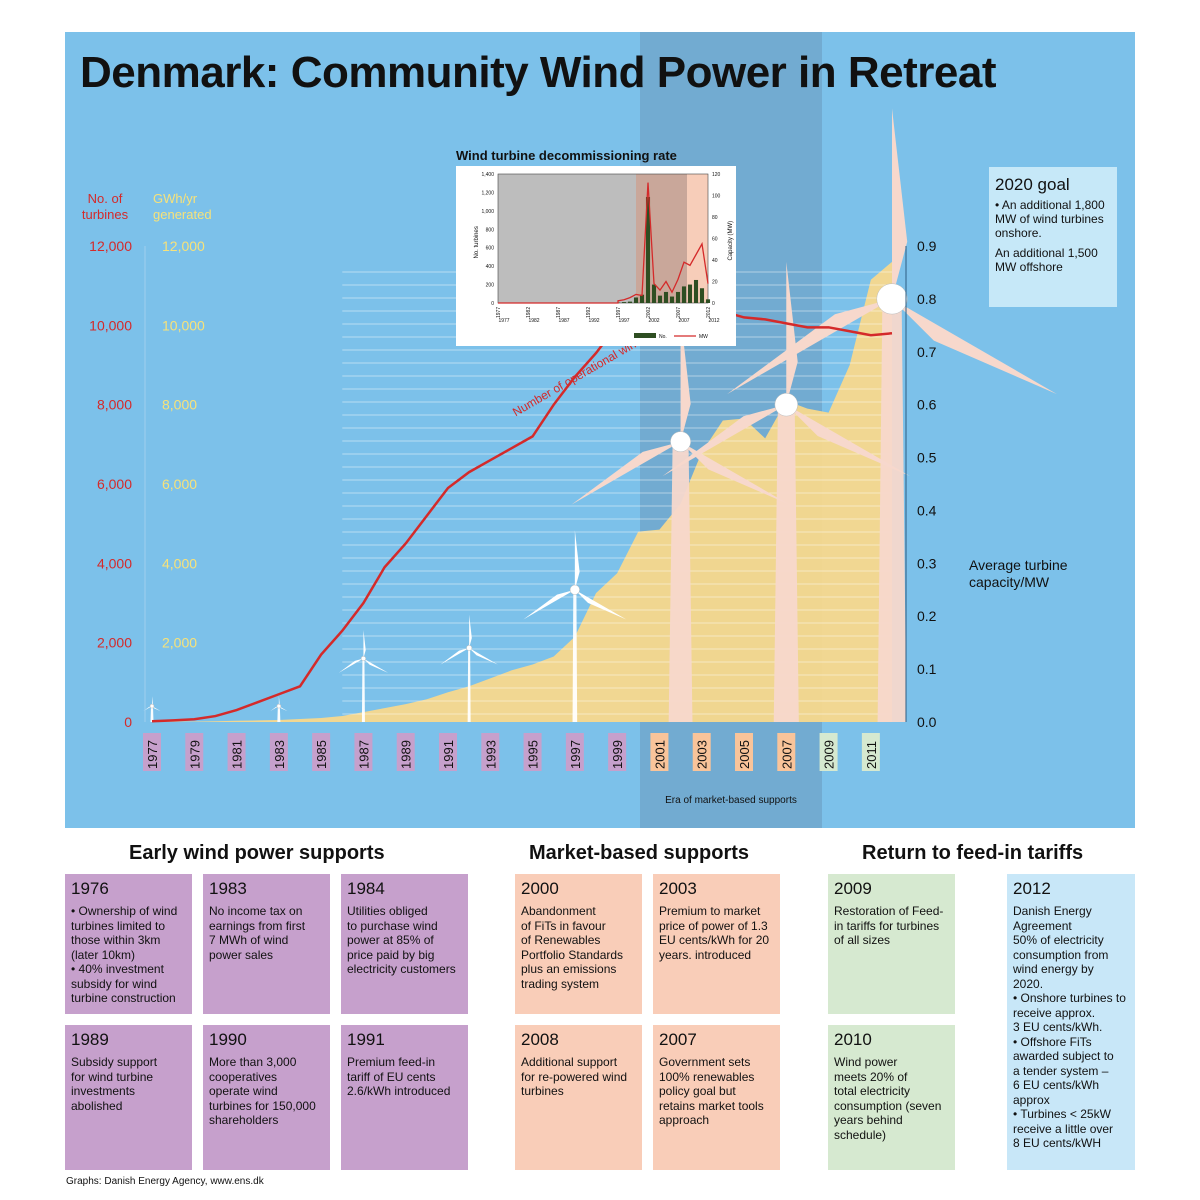 This screenshot has height=1200, width=1200. Describe the element at coordinates (533, 754) in the screenshot. I see `x-tick: 1995` at that location.